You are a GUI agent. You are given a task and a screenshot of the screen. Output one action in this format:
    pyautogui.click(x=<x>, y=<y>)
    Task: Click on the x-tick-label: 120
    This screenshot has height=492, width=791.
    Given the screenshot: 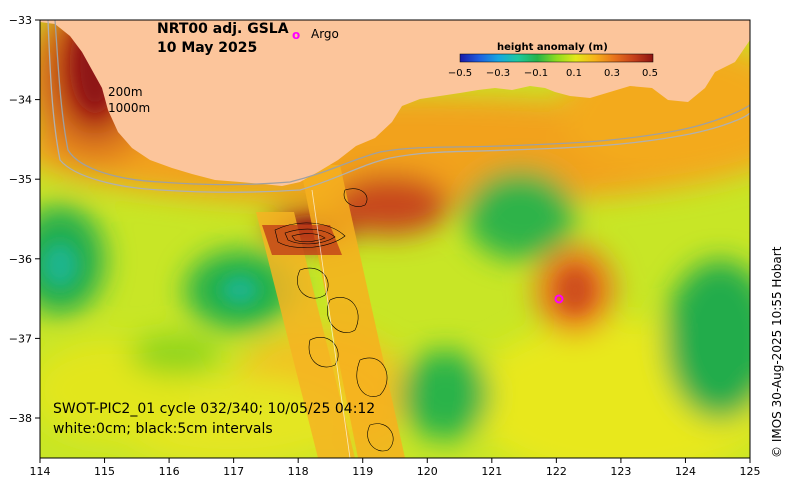 What is the action you would take?
    pyautogui.click(x=427, y=471)
    